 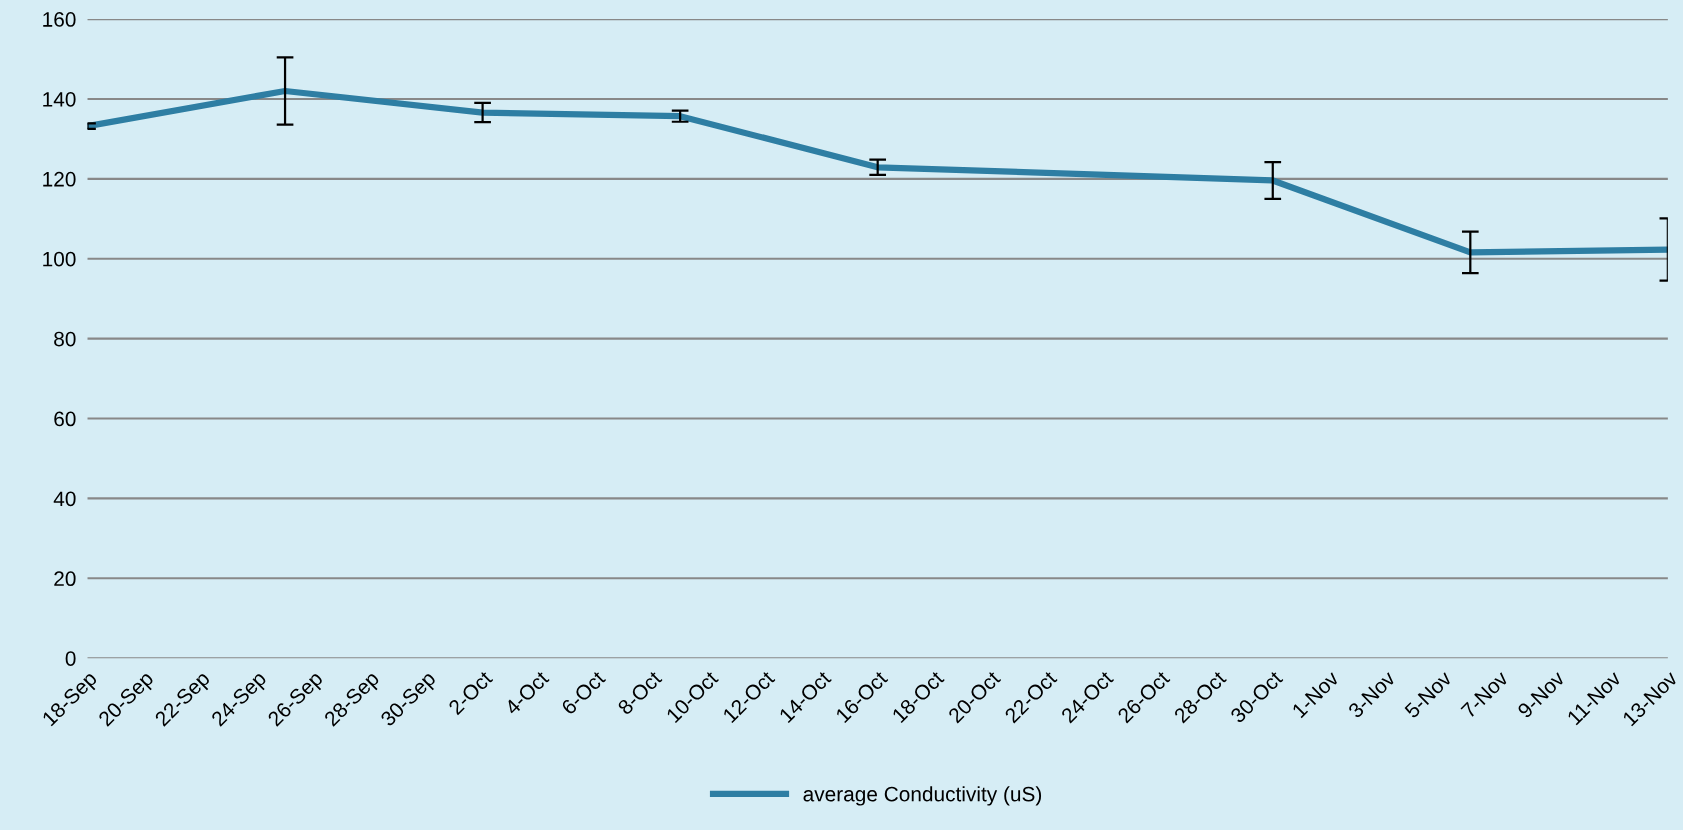 What do you see at coordinates (65, 419) in the screenshot?
I see `y-tick-label: 60` at bounding box center [65, 419].